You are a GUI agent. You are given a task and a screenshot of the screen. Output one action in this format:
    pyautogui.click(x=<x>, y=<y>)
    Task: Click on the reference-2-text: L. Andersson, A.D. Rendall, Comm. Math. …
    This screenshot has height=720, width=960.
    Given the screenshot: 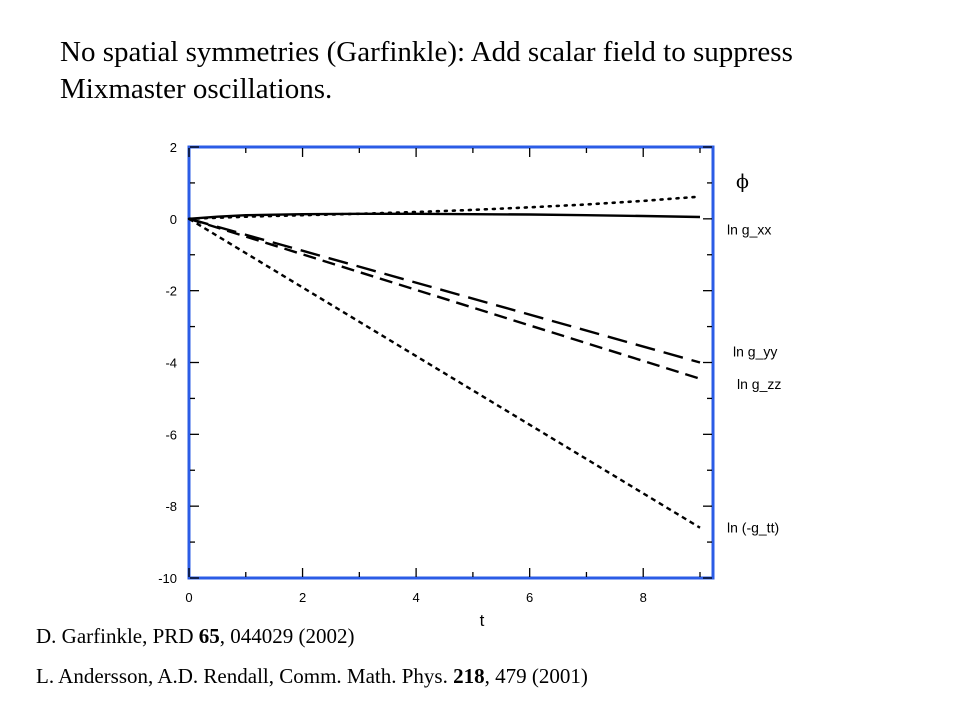 What is the action you would take?
    pyautogui.click(x=245, y=676)
    